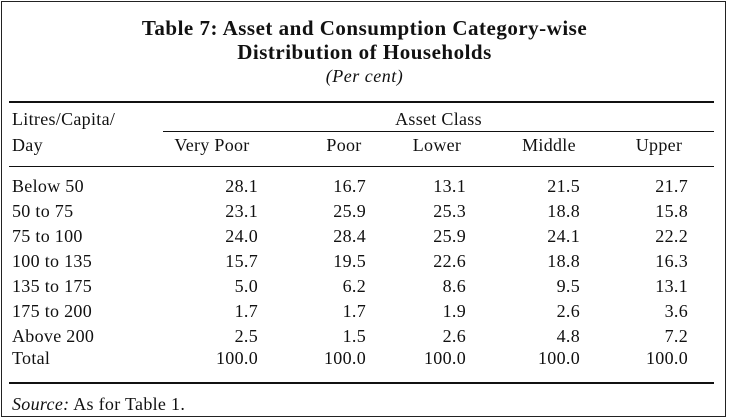 The height and width of the screenshot is (420, 729). What do you see at coordinates (41, 404) in the screenshot?
I see `source-label: Source:` at bounding box center [41, 404].